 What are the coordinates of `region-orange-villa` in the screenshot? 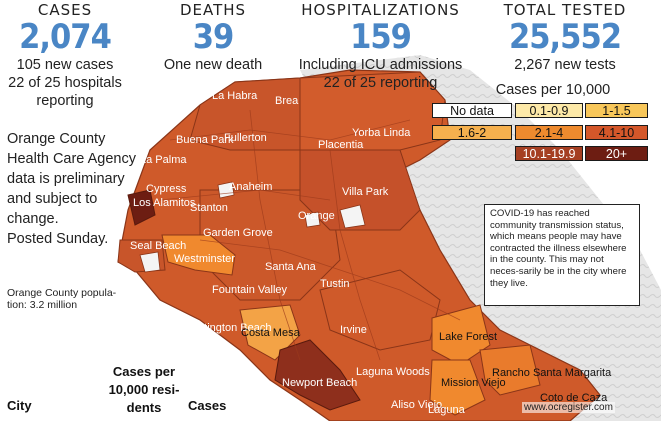 It's located at (360, 190).